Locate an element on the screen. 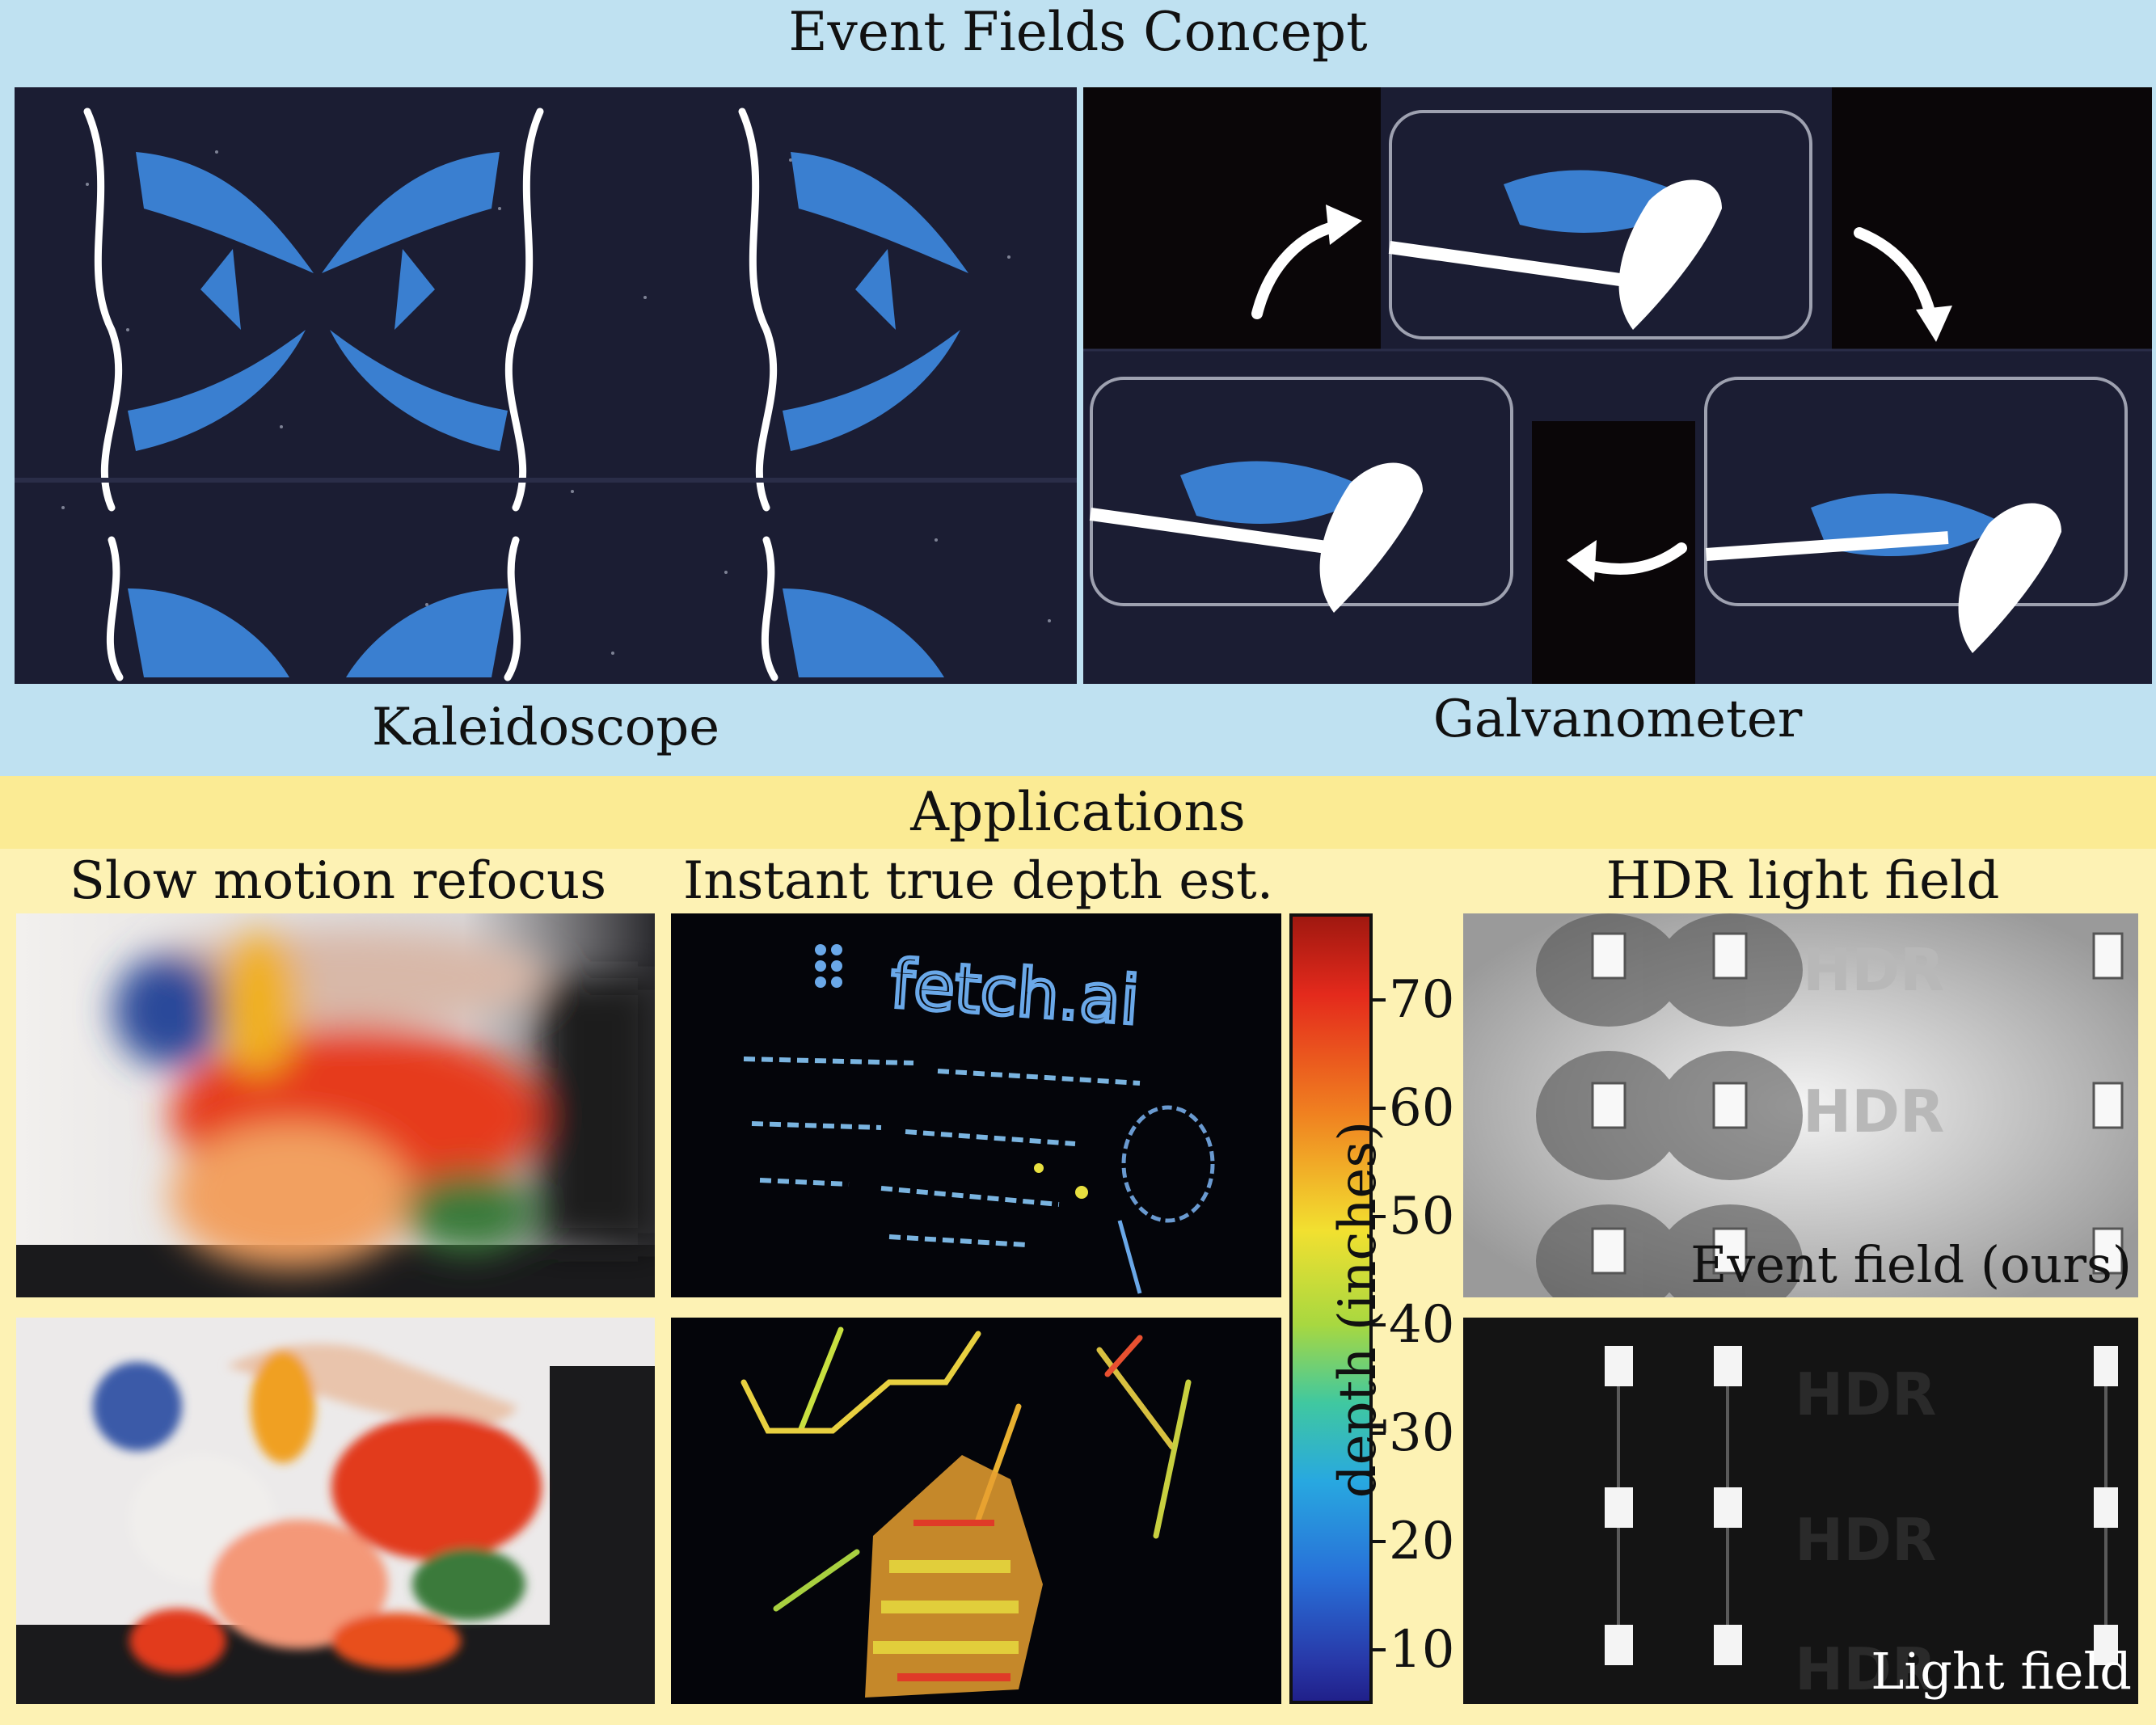 This screenshot has height=1725, width=2156. hdr-light-field-image: HDR HDR HDR Light field is located at coordinates (1801, 1511).